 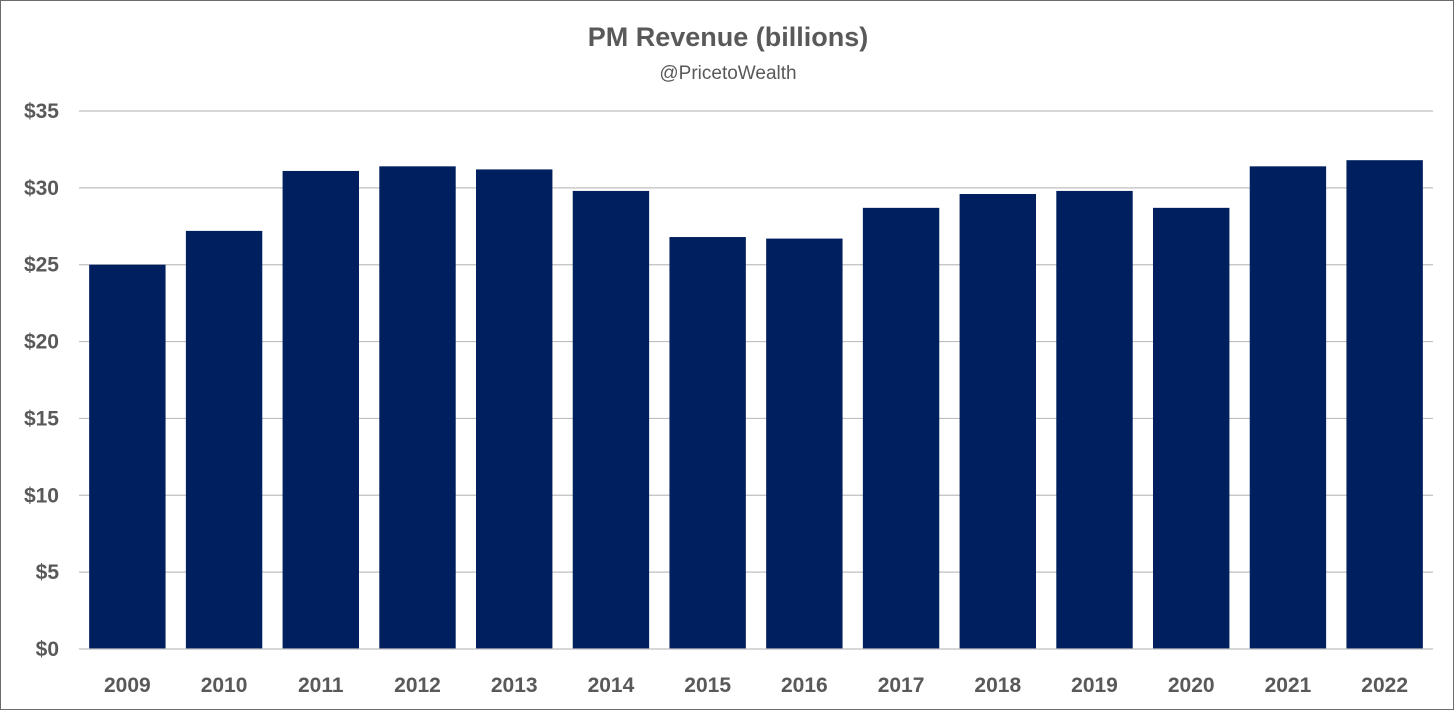 What do you see at coordinates (41, 418) in the screenshot?
I see `y-tick-label: $15` at bounding box center [41, 418].